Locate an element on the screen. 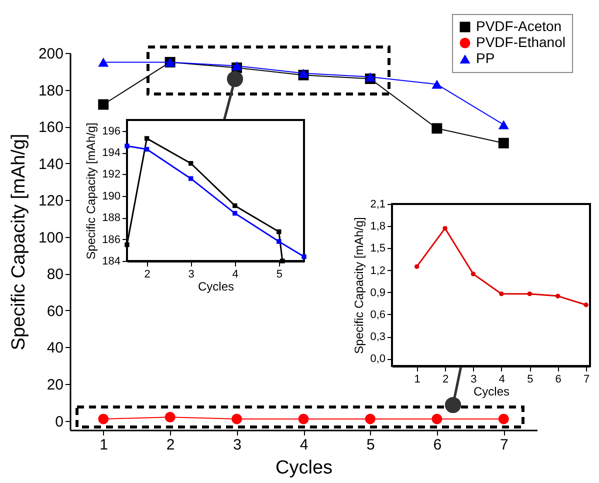 The height and width of the screenshot is (483, 599). y-tick-label: 1,2 is located at coordinates (378, 270).